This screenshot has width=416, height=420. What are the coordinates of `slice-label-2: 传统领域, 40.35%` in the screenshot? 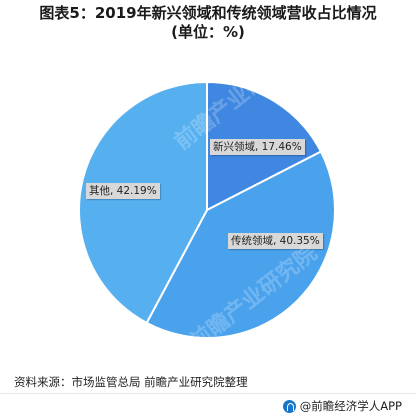 It's located at (275, 241).